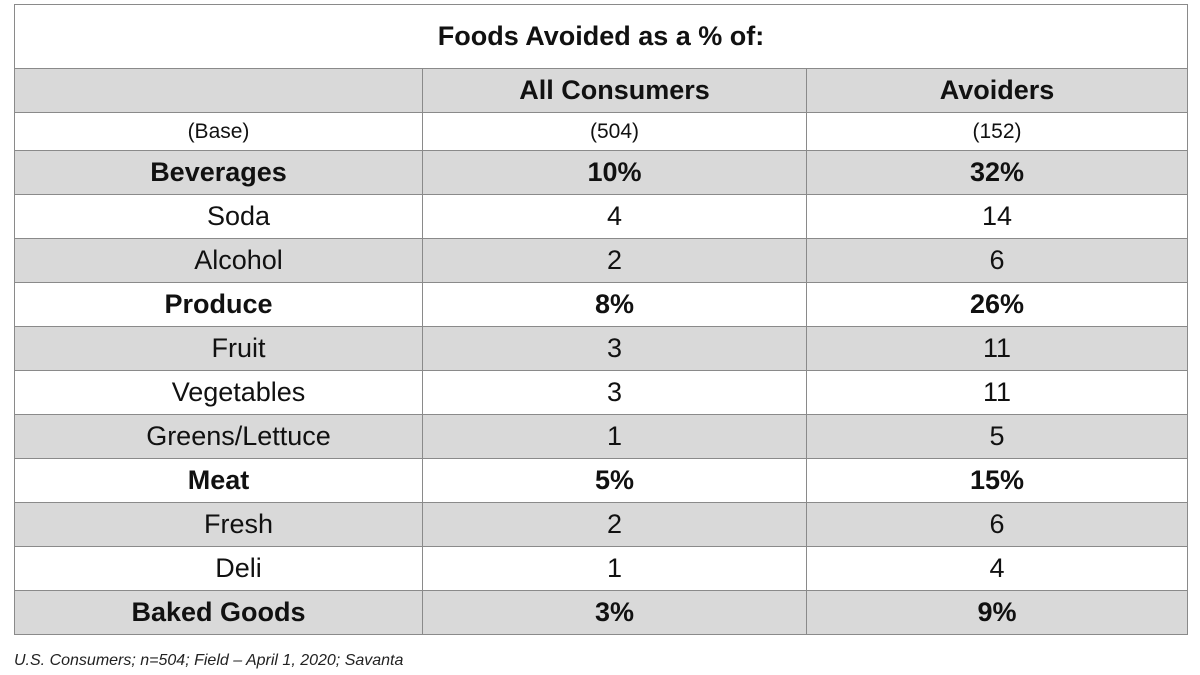  I want to click on column-header-all-consumers: All Consumers, so click(614, 90).